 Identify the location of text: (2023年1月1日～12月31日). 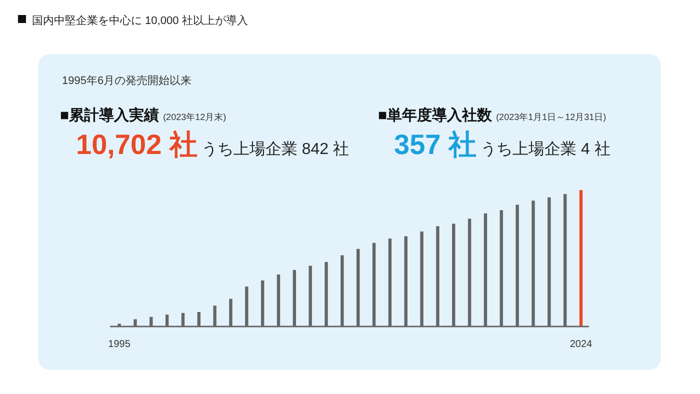
(551, 117).